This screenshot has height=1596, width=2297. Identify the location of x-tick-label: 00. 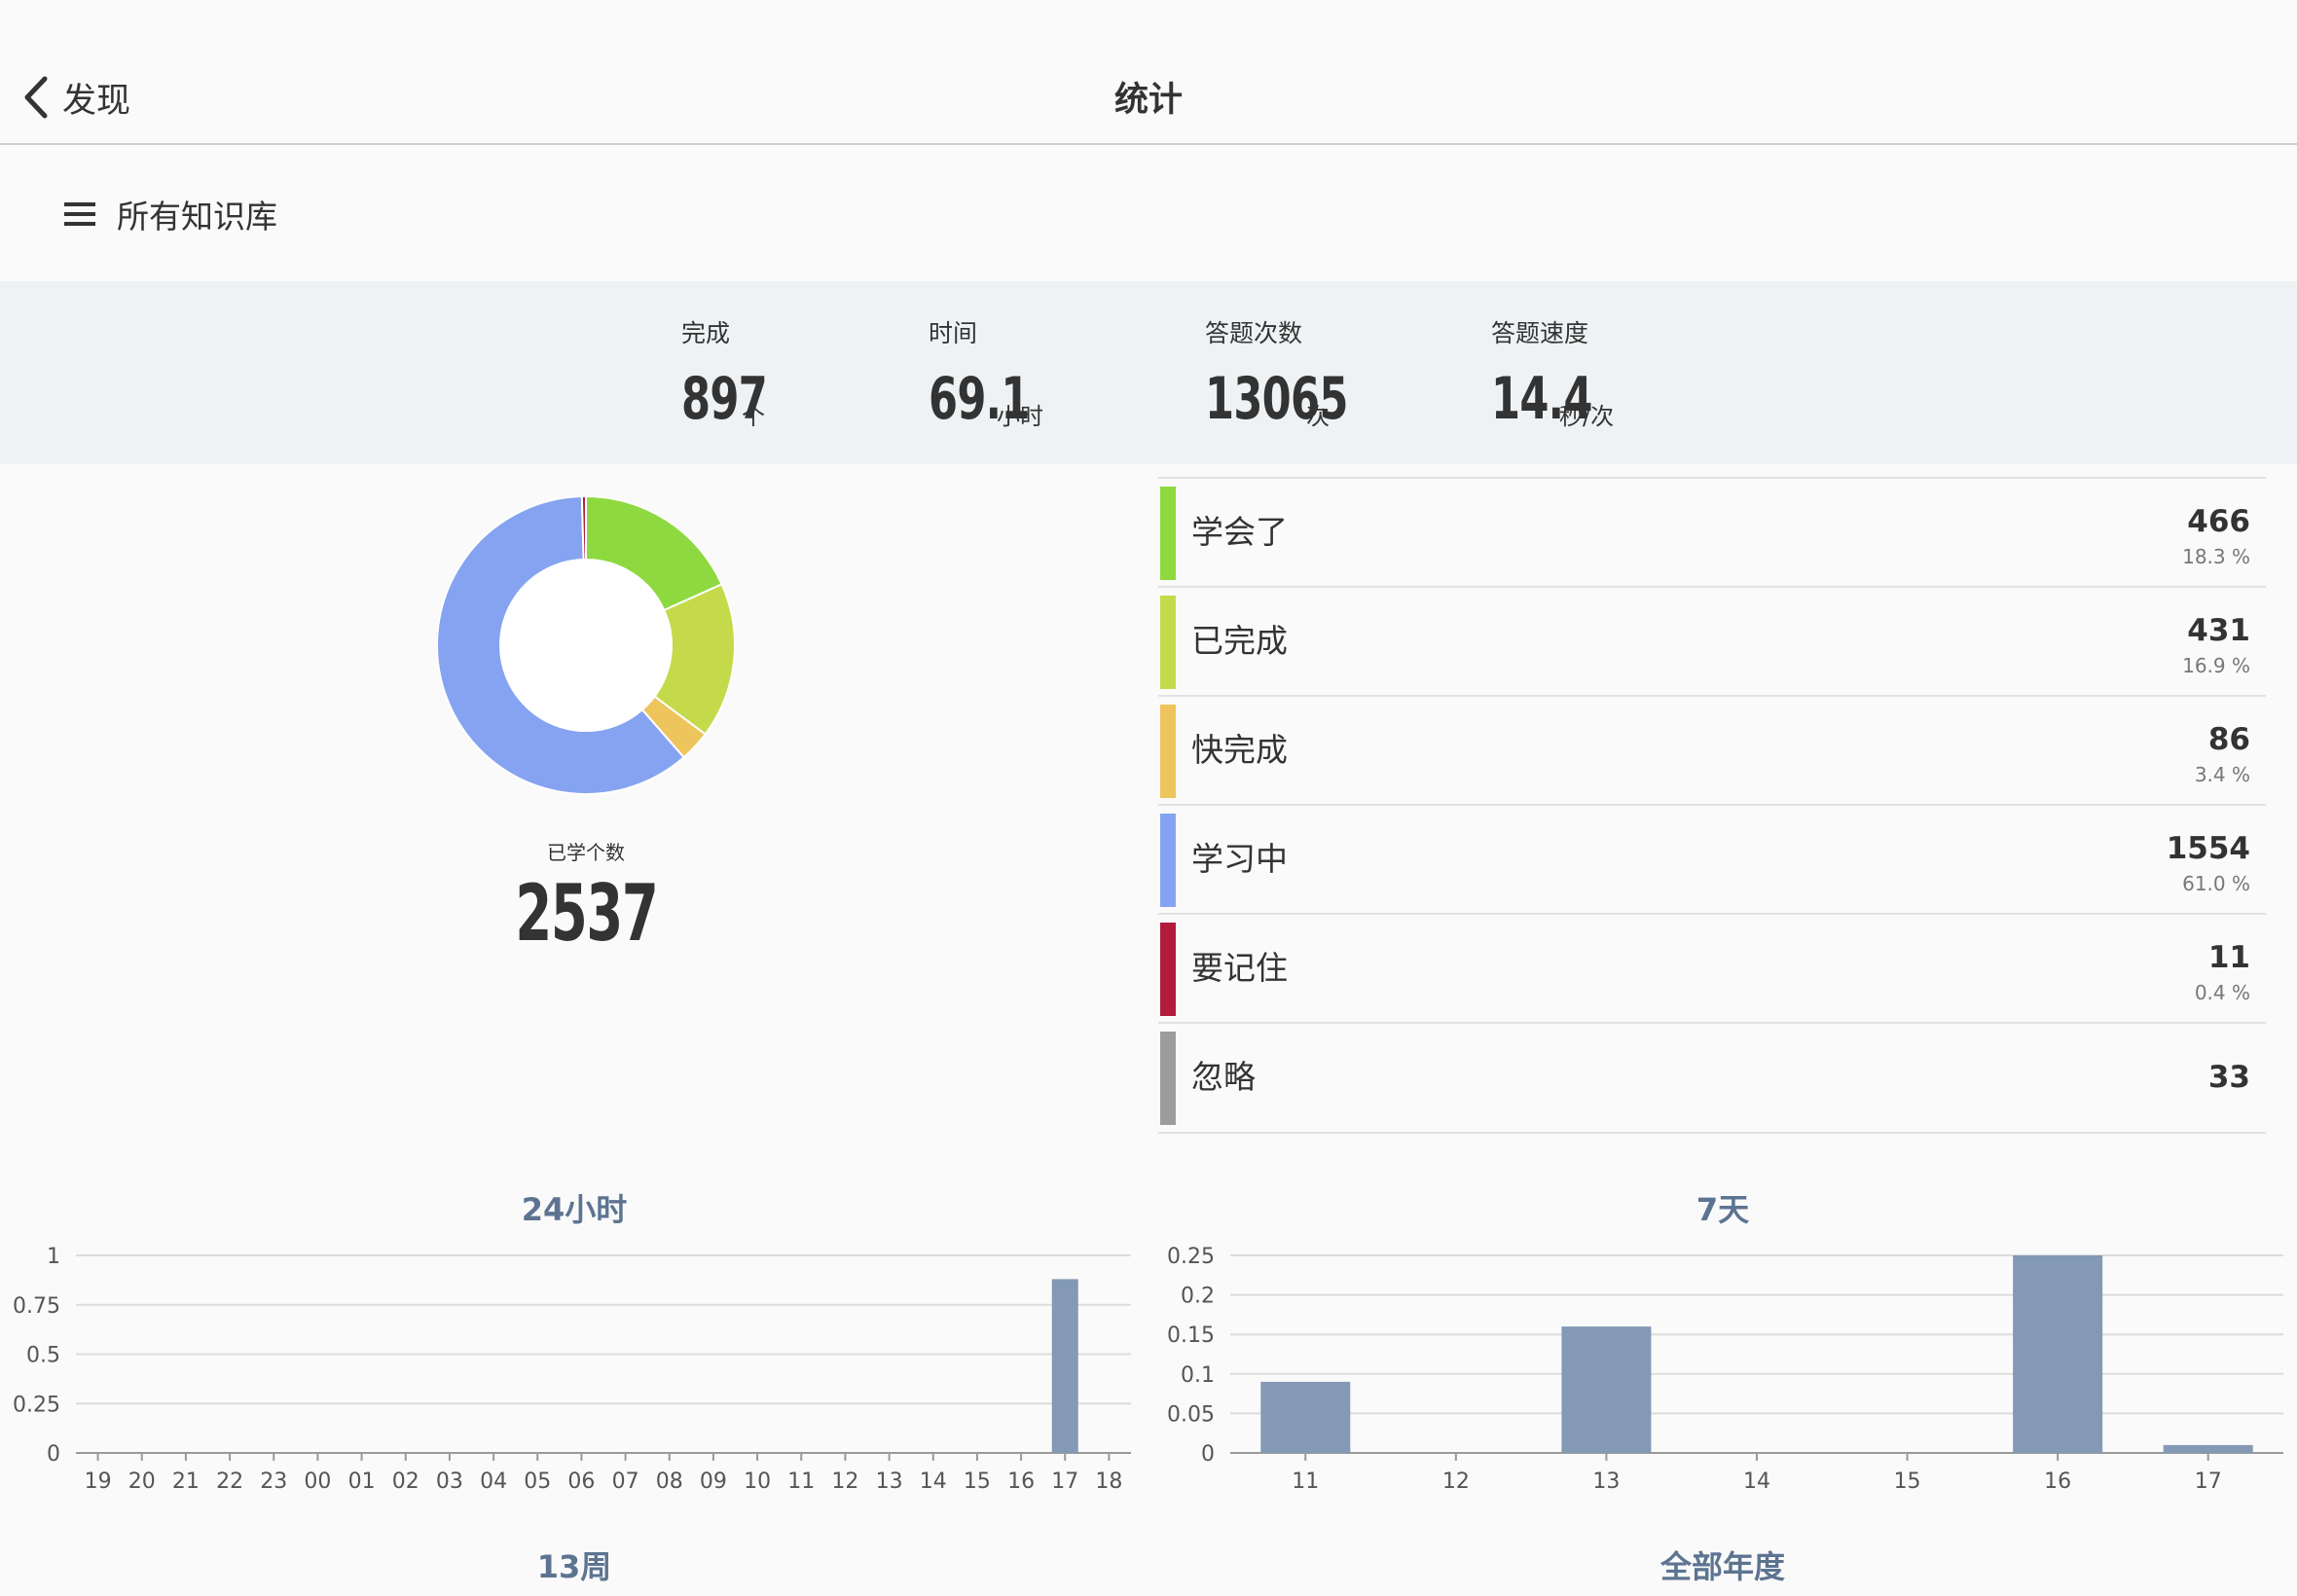
(318, 1481).